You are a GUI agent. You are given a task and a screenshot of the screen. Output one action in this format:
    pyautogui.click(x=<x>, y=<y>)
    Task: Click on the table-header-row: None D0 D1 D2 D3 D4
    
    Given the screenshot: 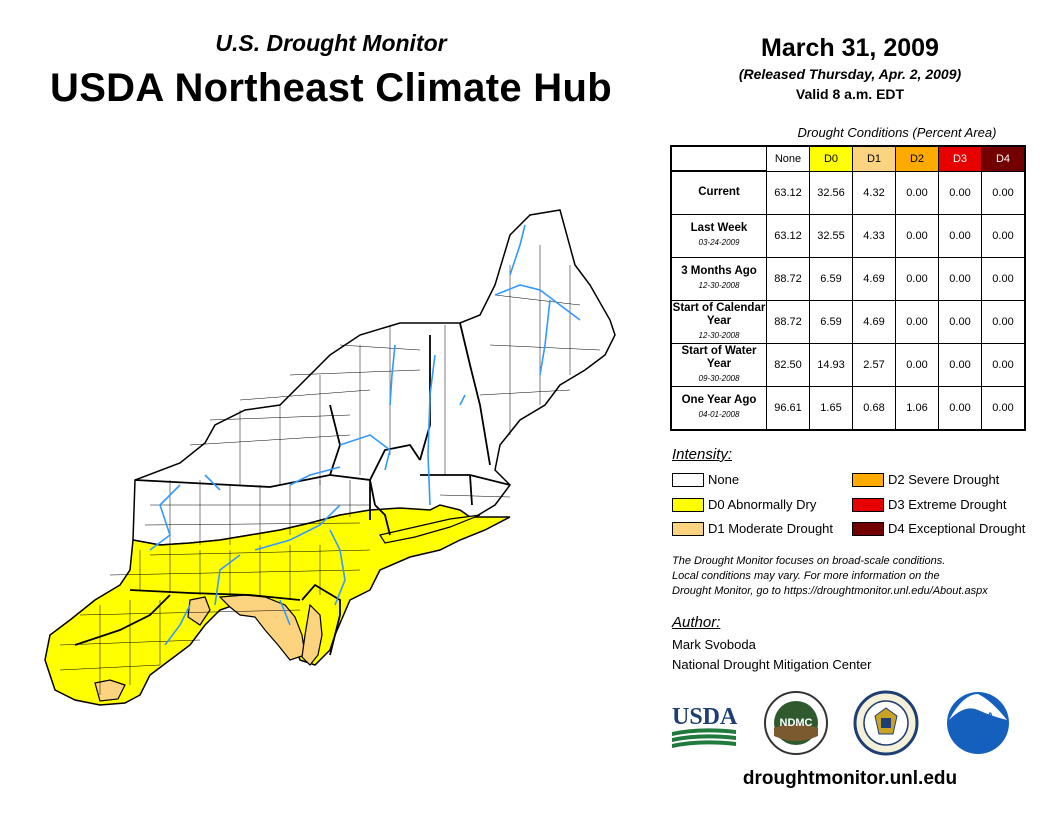 What is the action you would take?
    pyautogui.click(x=848, y=158)
    